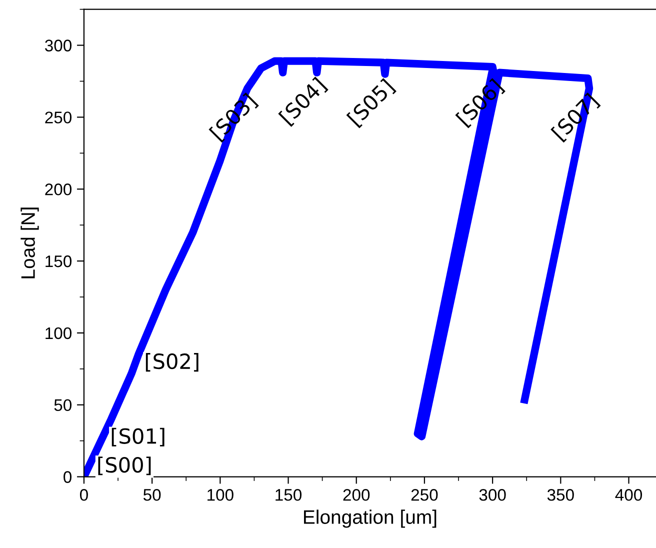  I want to click on x-tick-label: 350, so click(560, 495).